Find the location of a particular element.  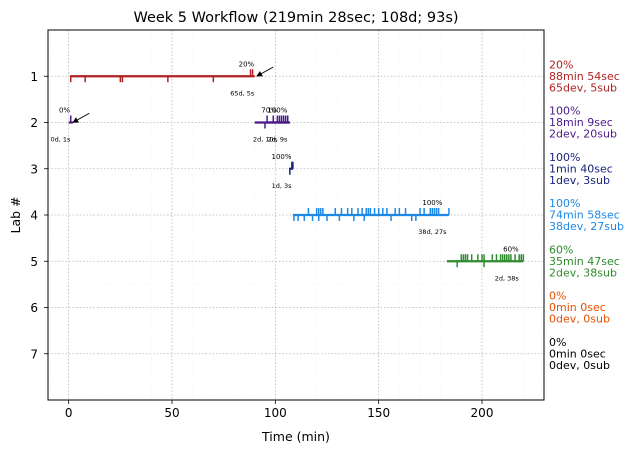

lab-1-summary-line: 65dev, 5sub is located at coordinates (583, 87).